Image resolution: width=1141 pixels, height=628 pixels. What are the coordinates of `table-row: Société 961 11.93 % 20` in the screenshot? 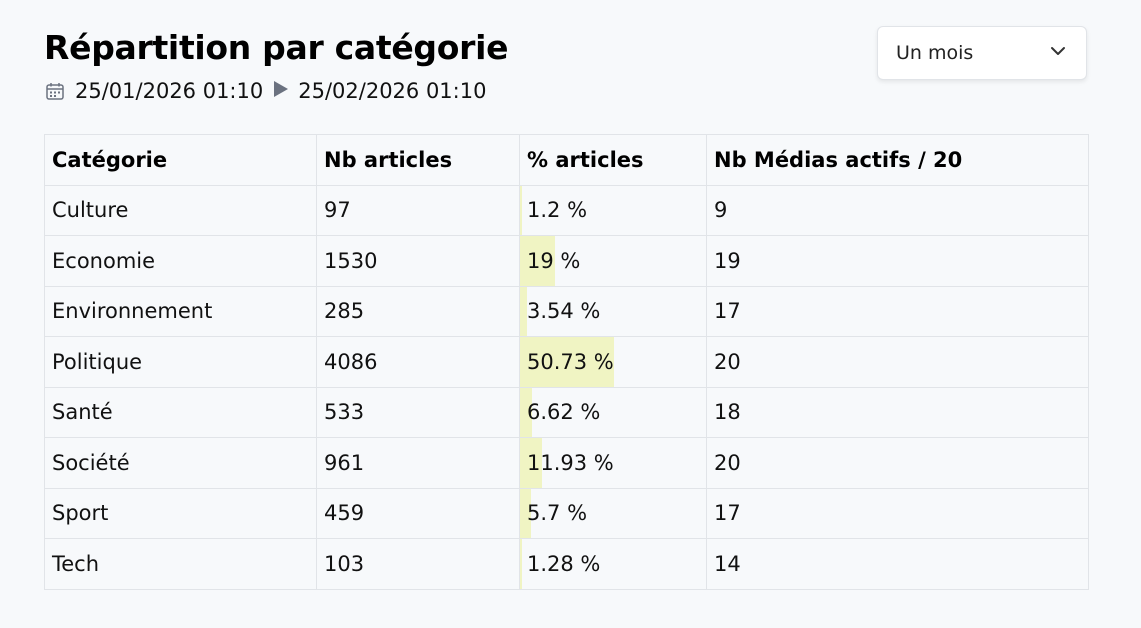 It's located at (566, 463).